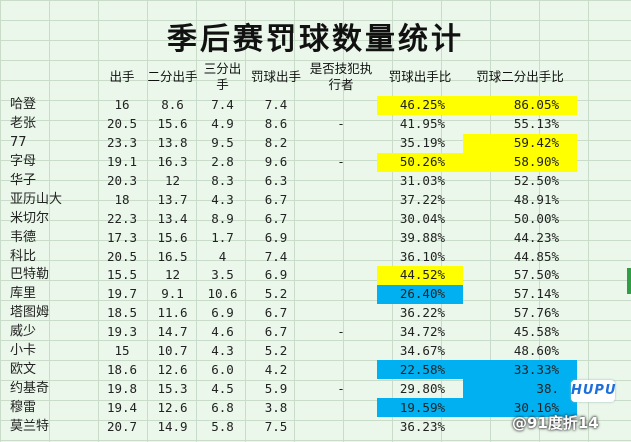  I want to click on header-tech: 是否技犯执行者, so click(341, 76).